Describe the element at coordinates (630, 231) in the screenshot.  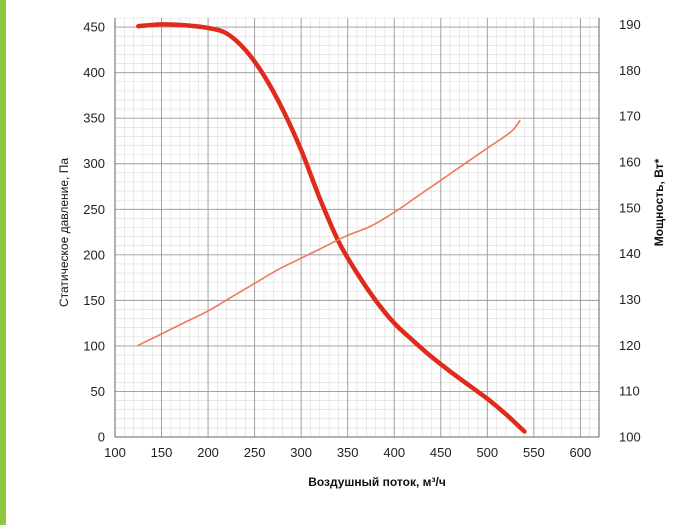
I see `y2-tick-labels: 100 110 120 130 140 150 160 170 180 190` at that location.